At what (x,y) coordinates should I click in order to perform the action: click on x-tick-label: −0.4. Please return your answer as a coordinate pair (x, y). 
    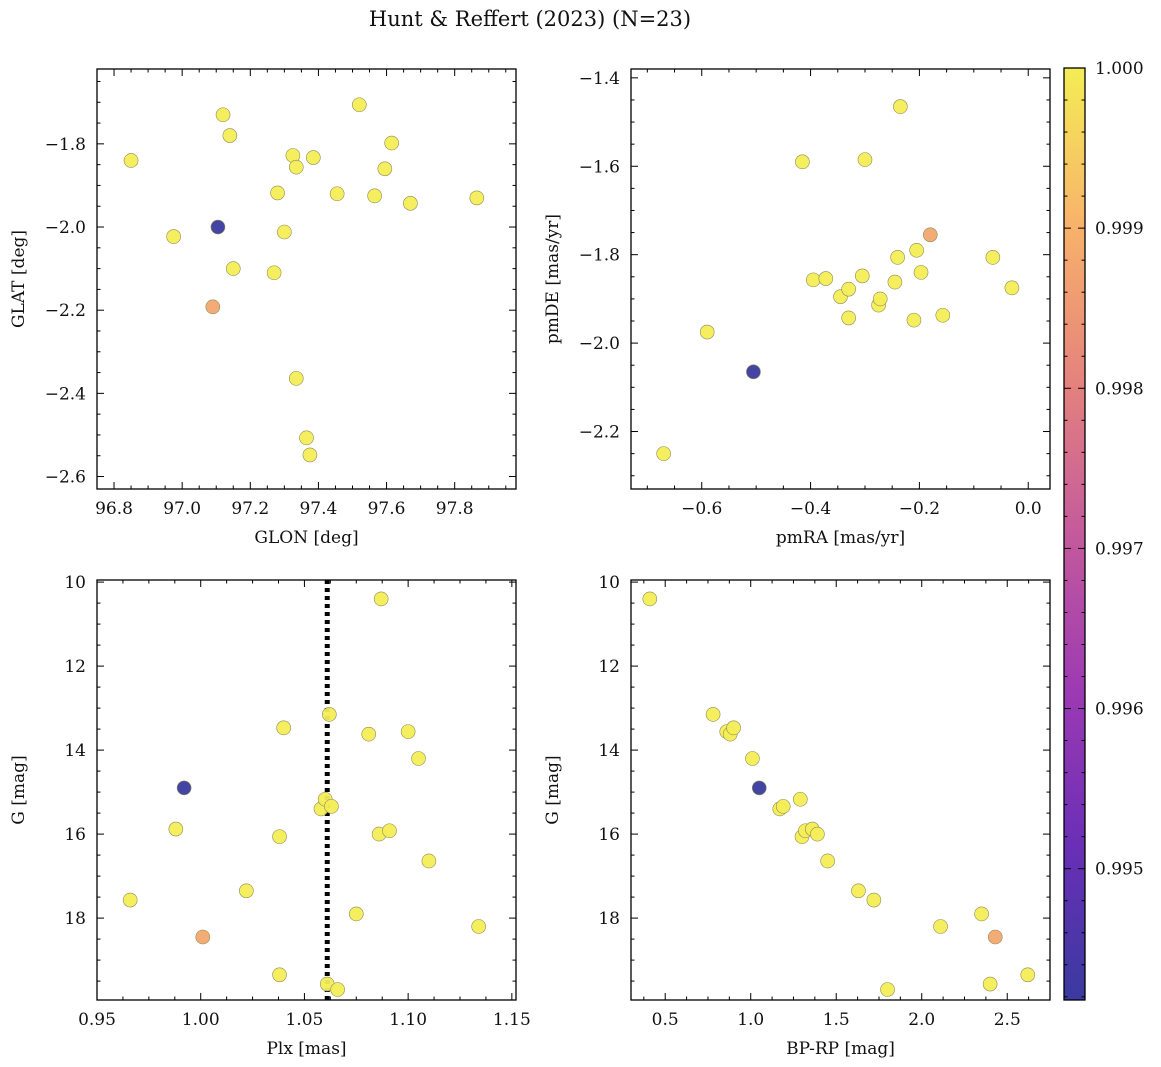
    Looking at the image, I should click on (810, 509).